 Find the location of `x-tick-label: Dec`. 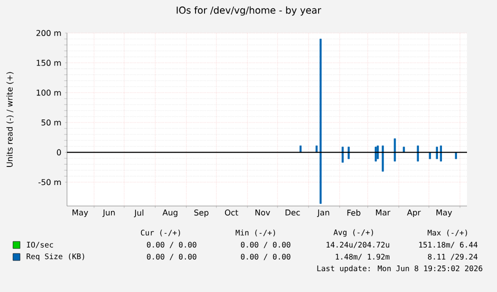

x-tick-label: Dec is located at coordinates (293, 213).